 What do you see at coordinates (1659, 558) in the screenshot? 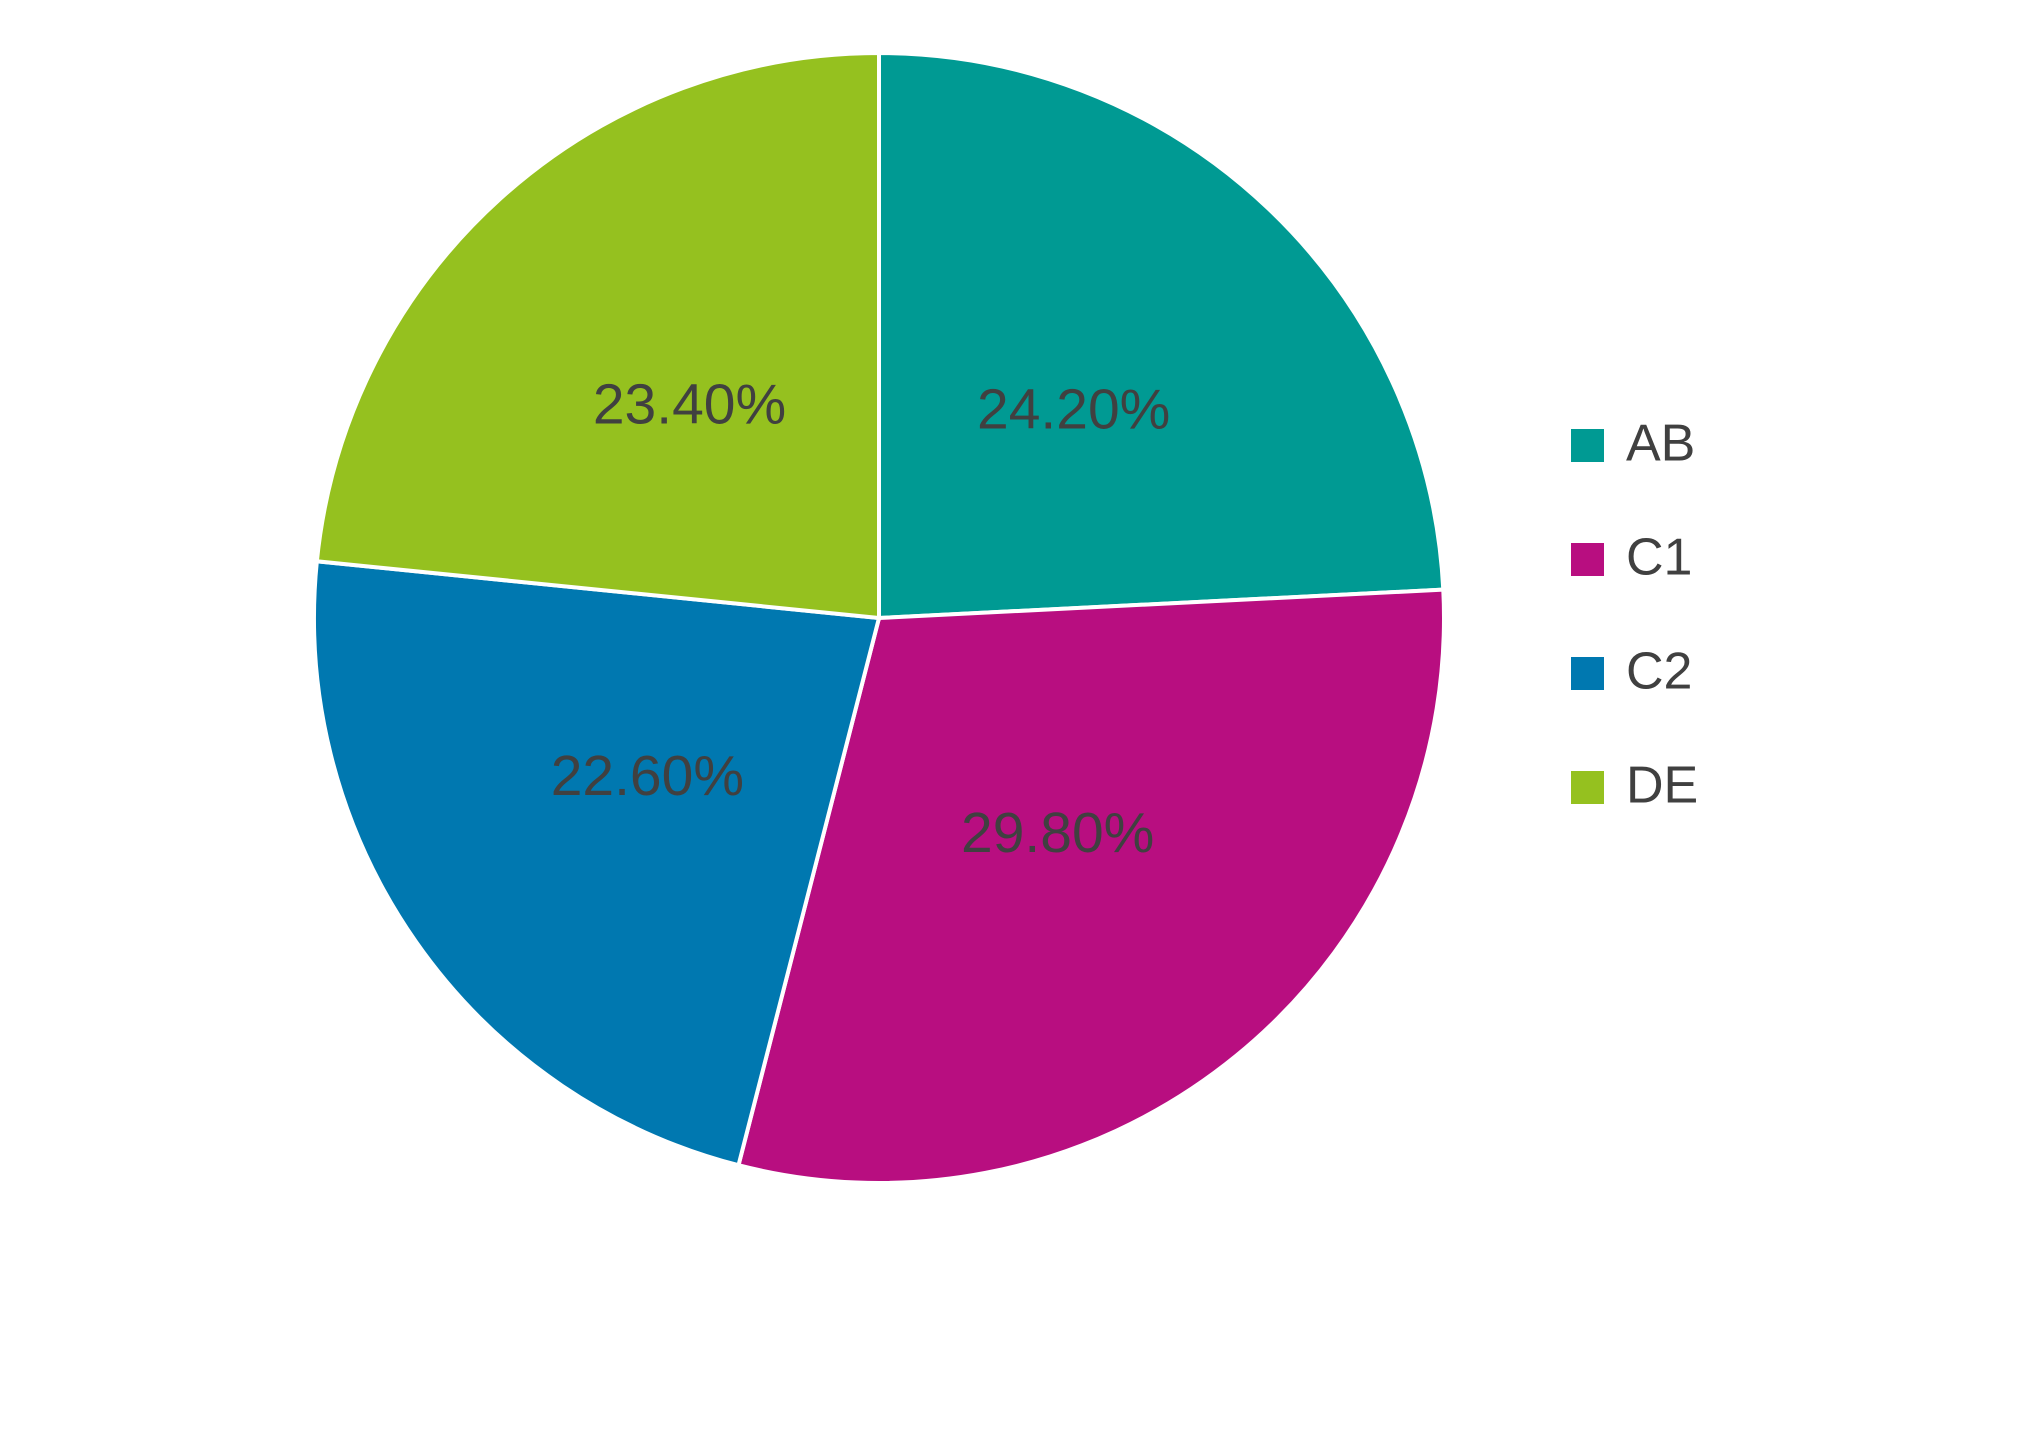
I see `legend-label: C1` at bounding box center [1659, 558].